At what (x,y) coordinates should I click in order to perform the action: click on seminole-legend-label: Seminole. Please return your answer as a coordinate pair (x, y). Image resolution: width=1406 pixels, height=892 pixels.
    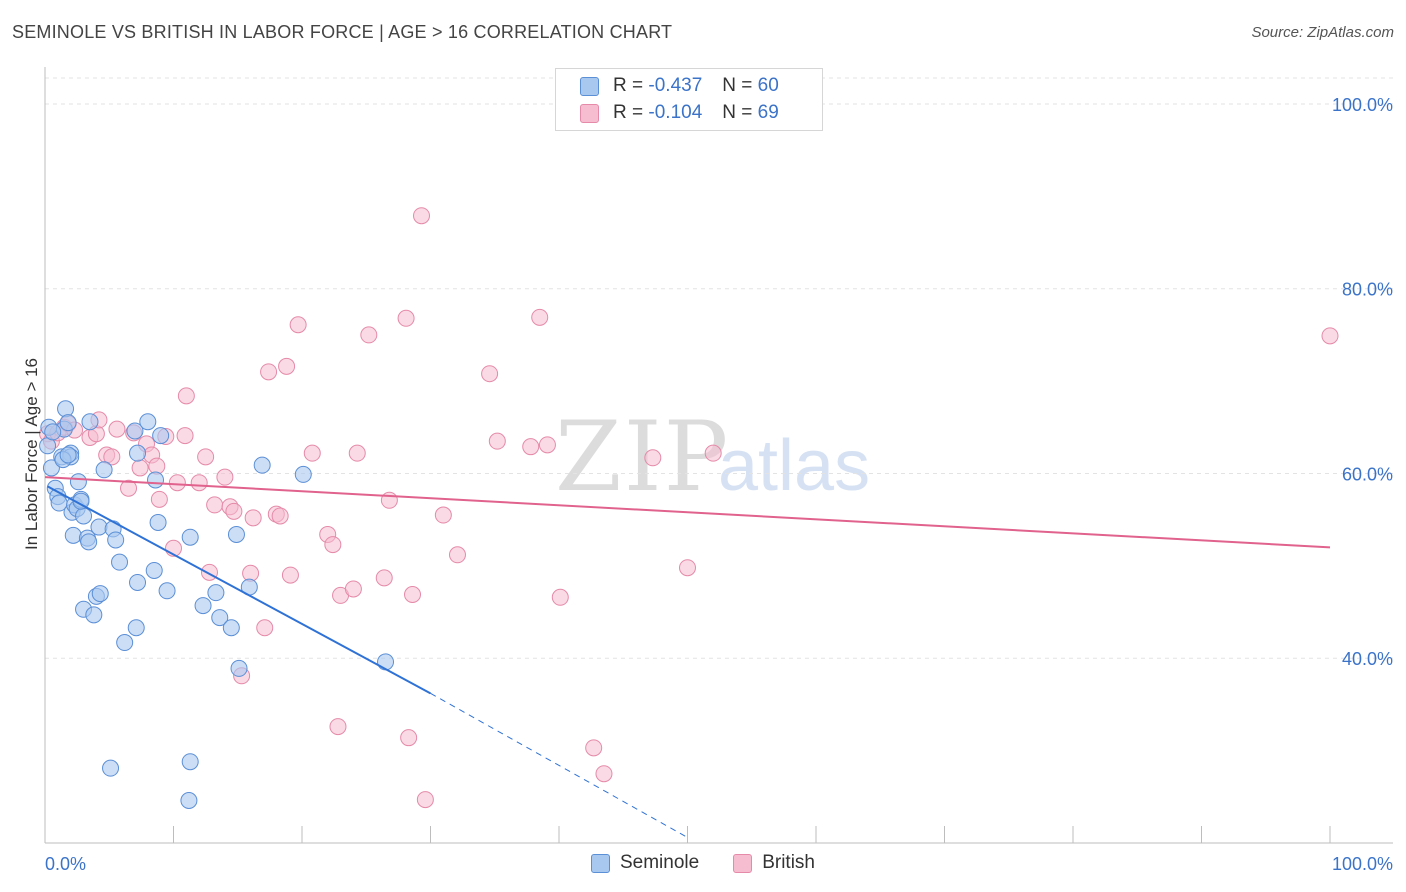
    Looking at the image, I should click on (659, 862).